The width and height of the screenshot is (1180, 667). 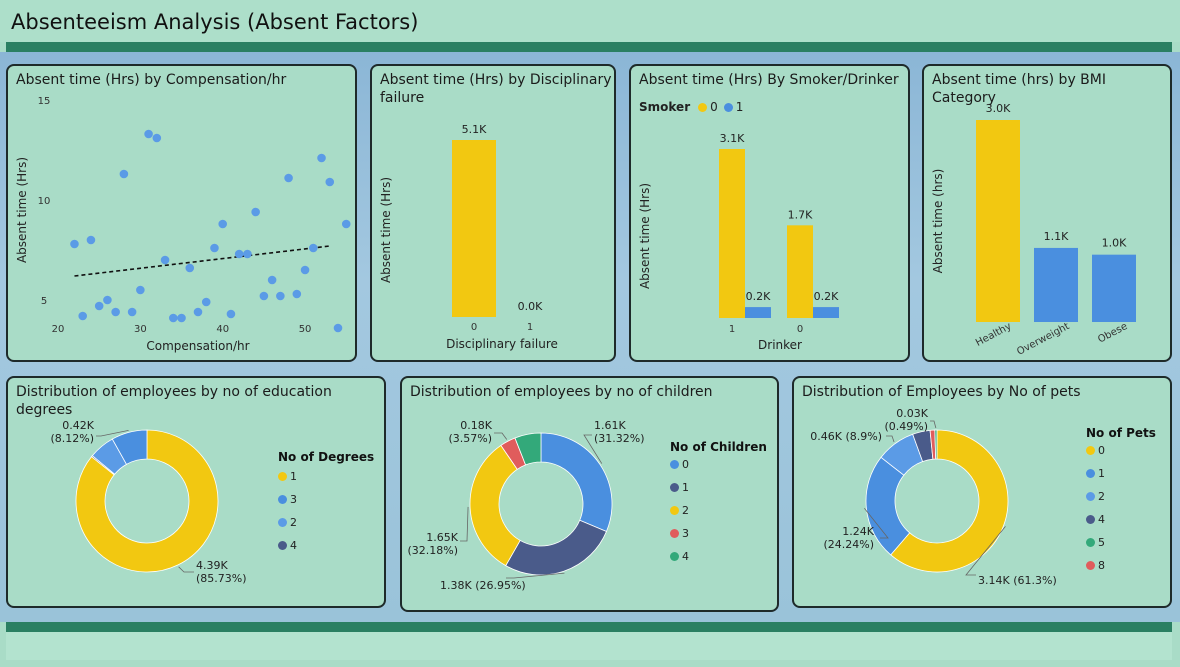 What do you see at coordinates (282, 499) in the screenshot?
I see `legend-dot-icon` at bounding box center [282, 499].